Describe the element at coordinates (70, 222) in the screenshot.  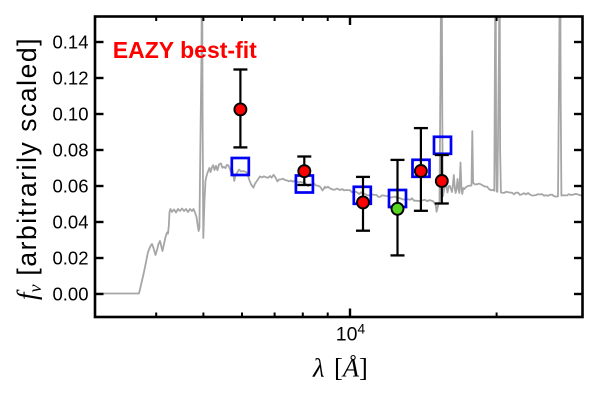
I see `svg-text: 0.04` at that location.